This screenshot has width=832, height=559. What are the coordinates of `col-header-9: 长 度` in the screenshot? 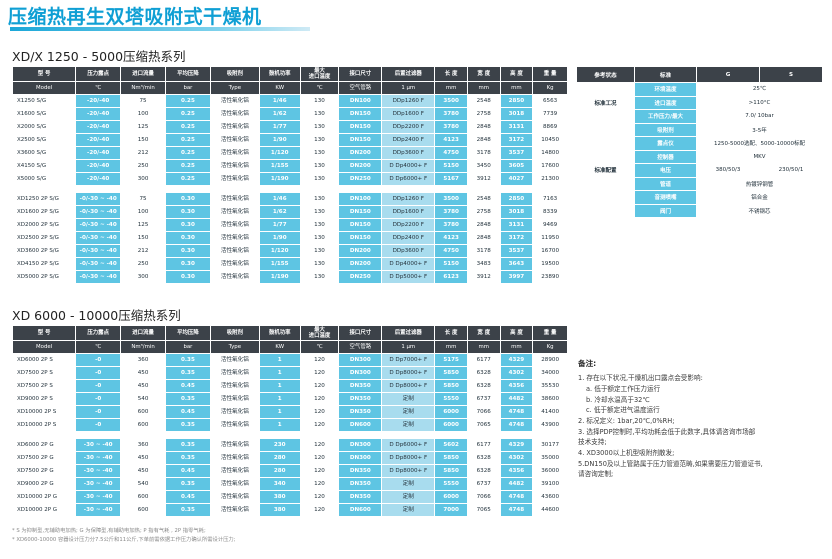 It's located at (451, 333).